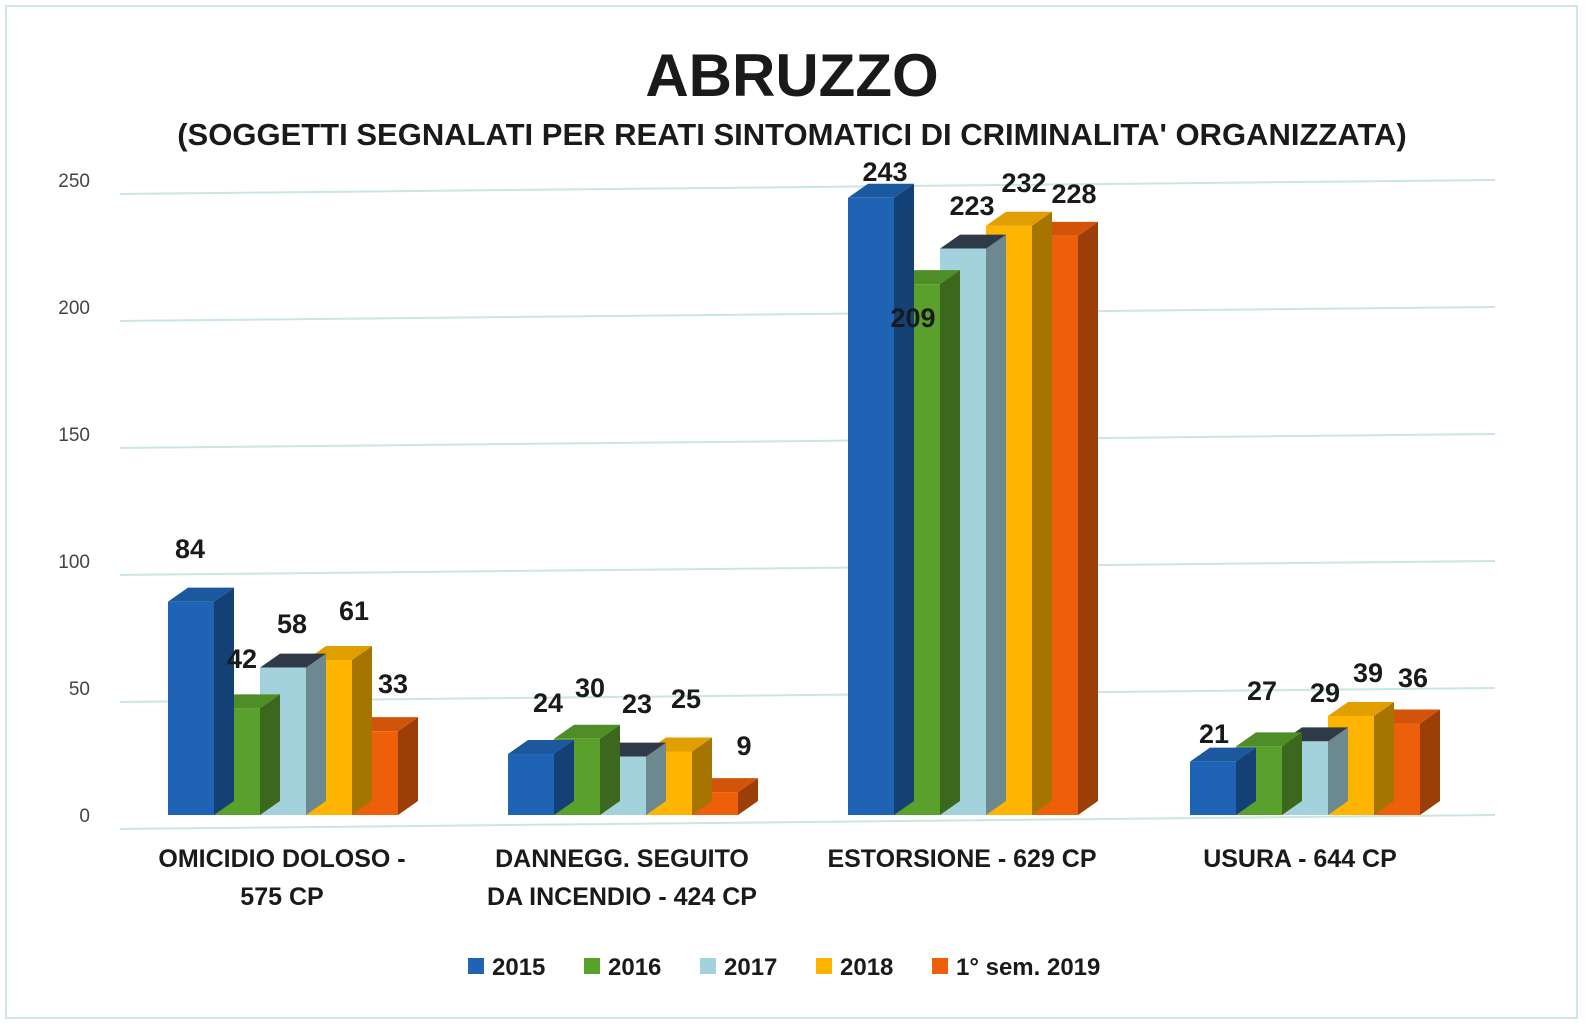  I want to click on legend-label: 2018, so click(866, 967).